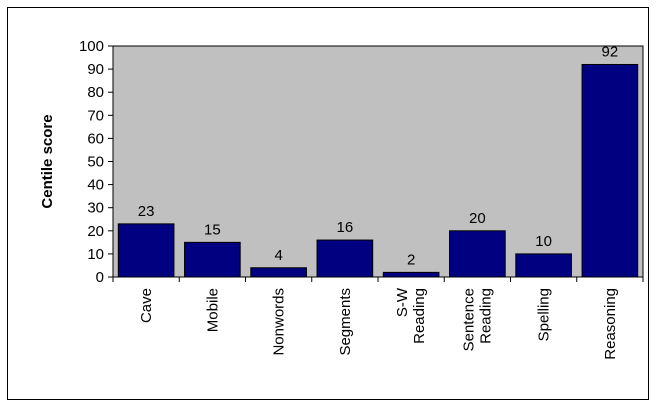  I want to click on data-label: 20, so click(477, 218).